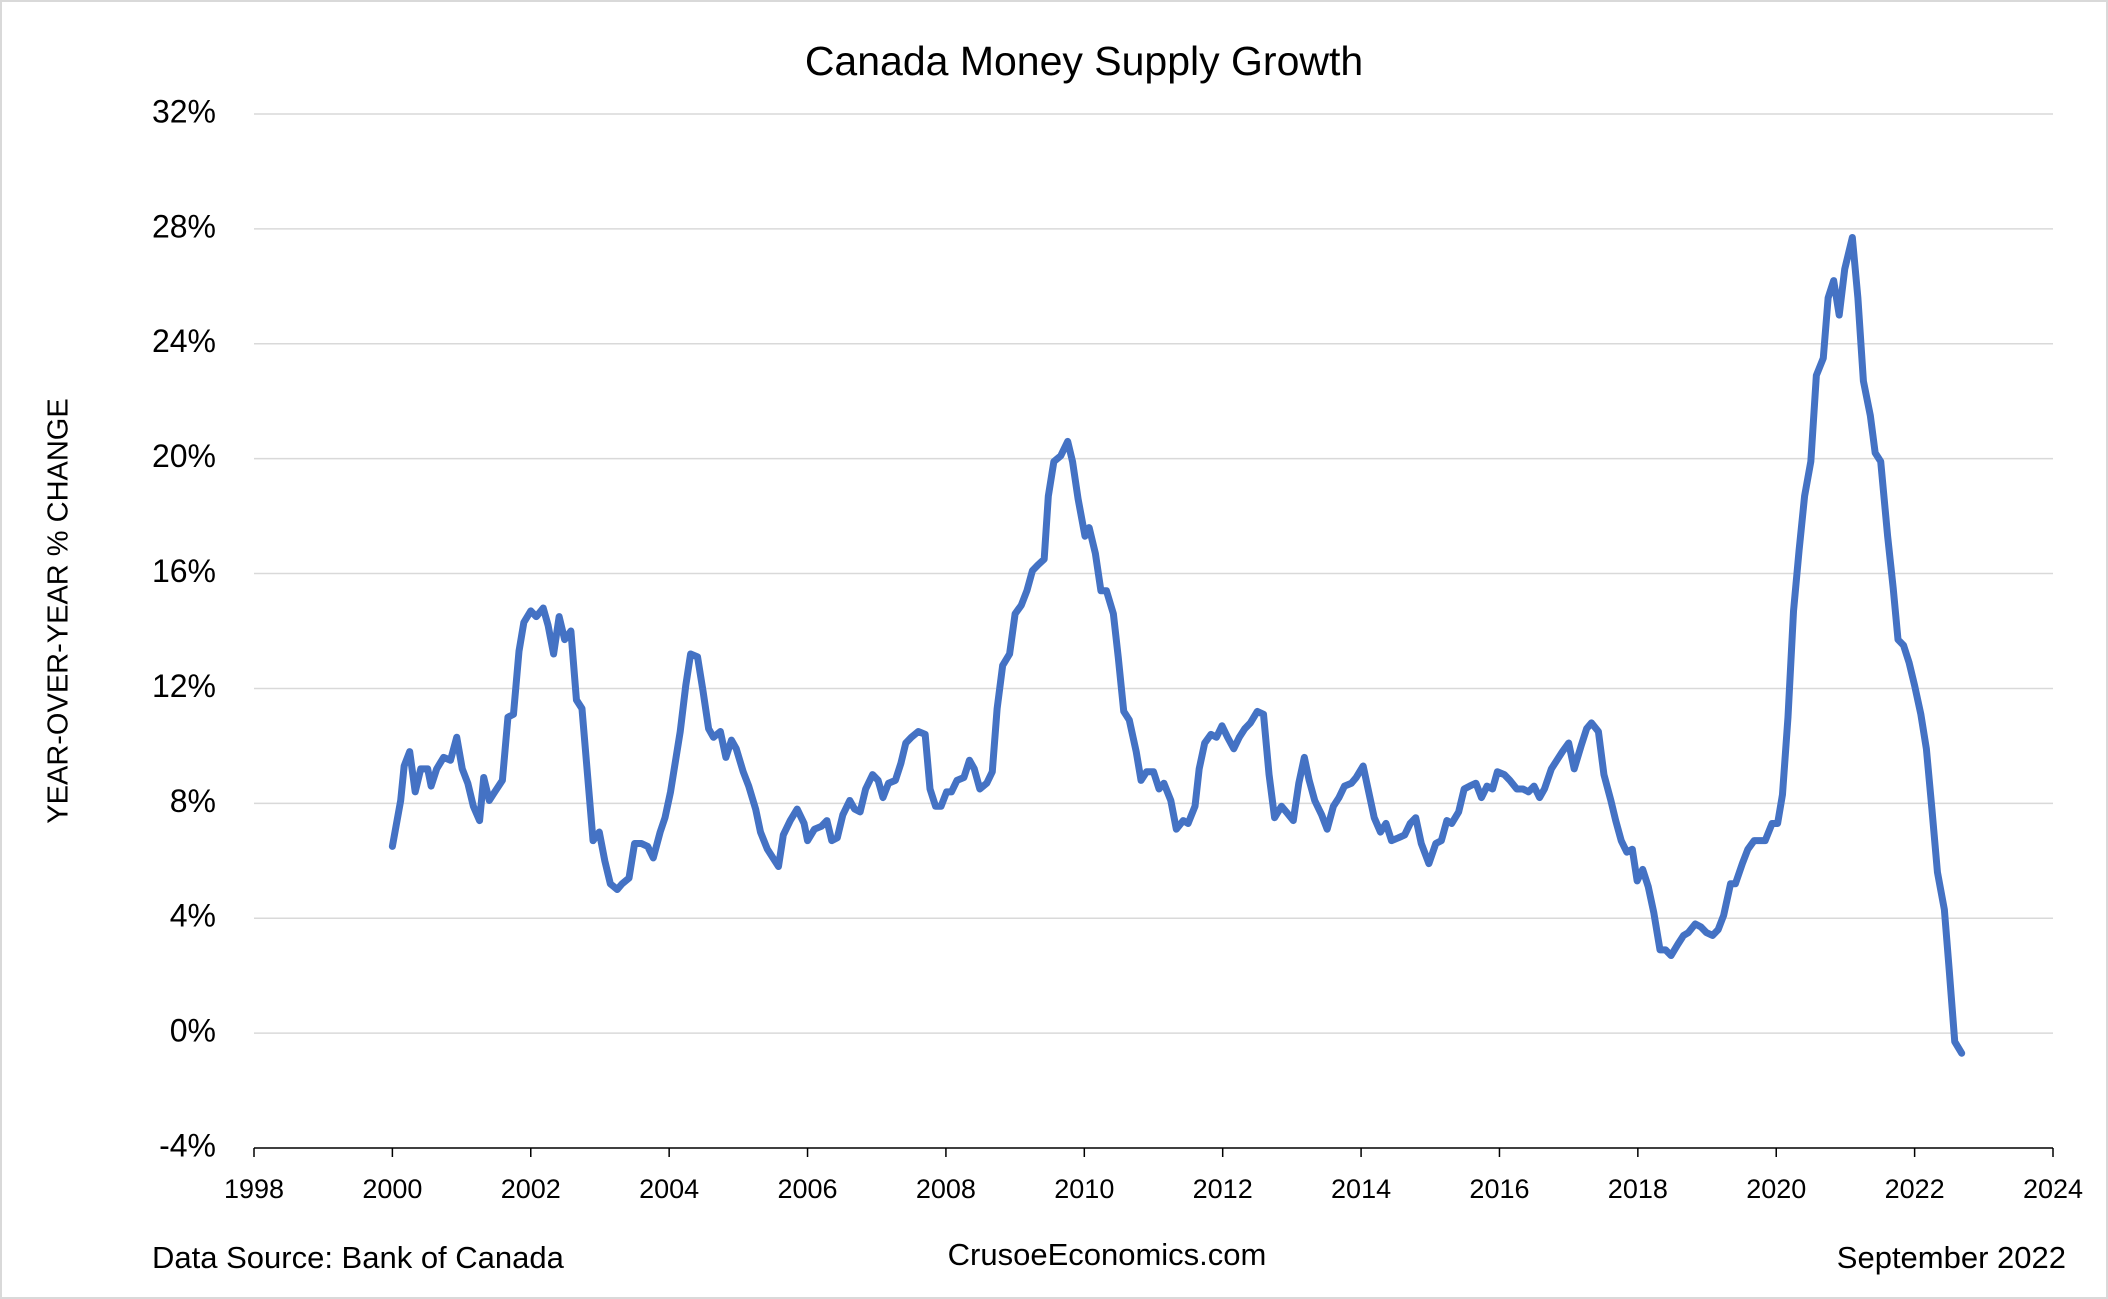 The height and width of the screenshot is (1299, 2108). I want to click on y-axis-label: YEAR-OVER-YEAR % CHANGE, so click(59, 610).